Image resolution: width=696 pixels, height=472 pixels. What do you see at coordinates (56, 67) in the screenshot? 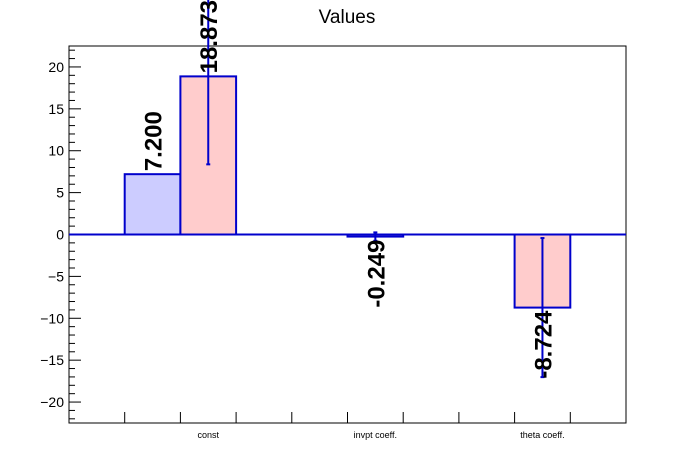
I see `y-tick-label: 20` at bounding box center [56, 67].